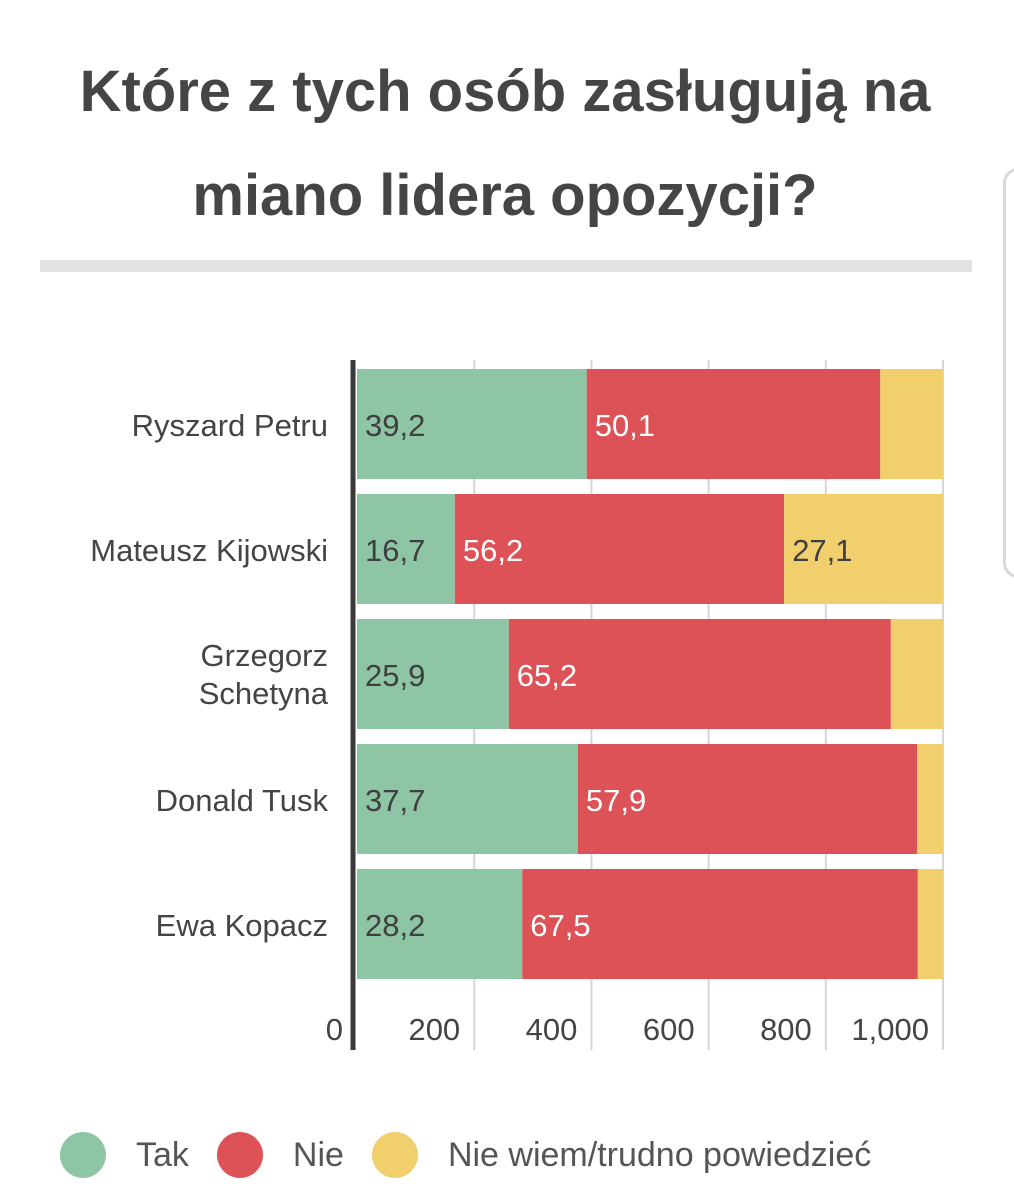 This screenshot has height=1200, width=1014. Describe the element at coordinates (493, 550) in the screenshot. I see `data-label-nie: 56,2` at that location.